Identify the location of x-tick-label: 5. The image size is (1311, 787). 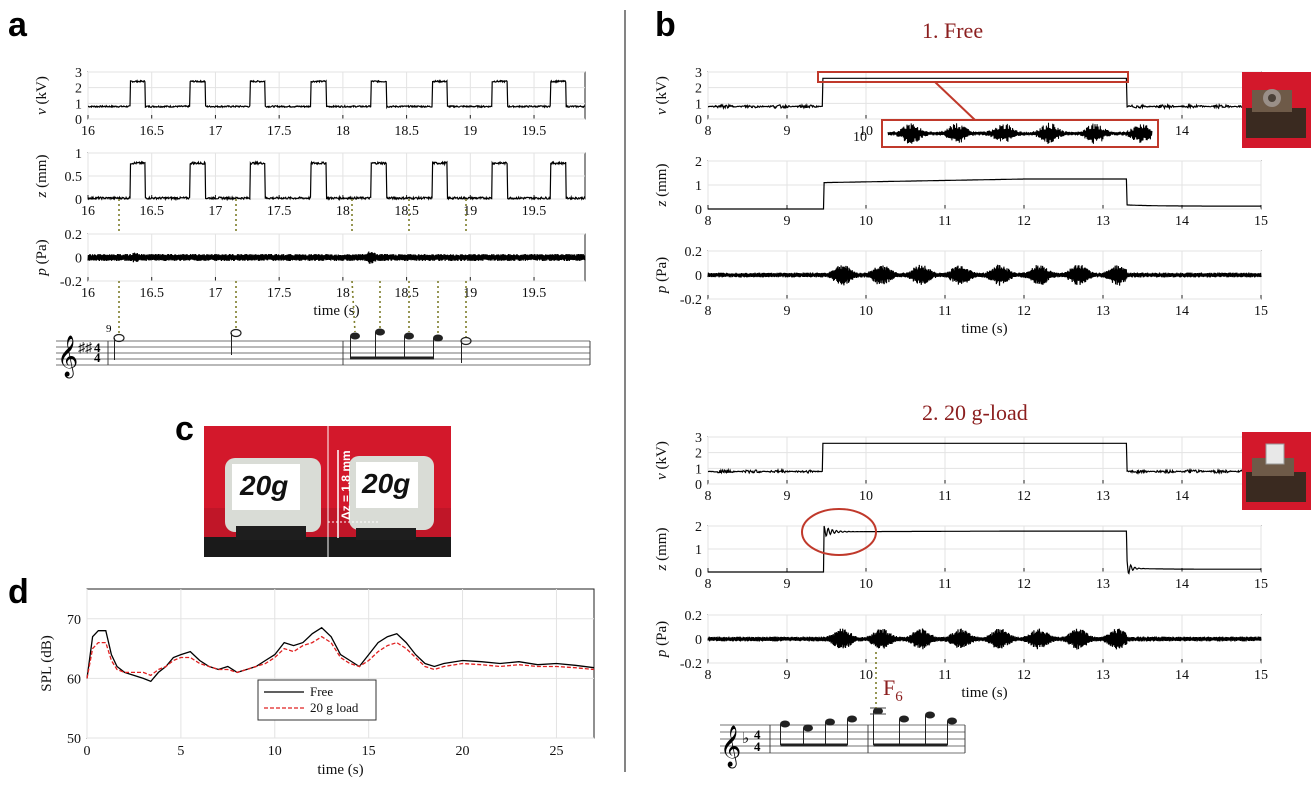
(180, 751).